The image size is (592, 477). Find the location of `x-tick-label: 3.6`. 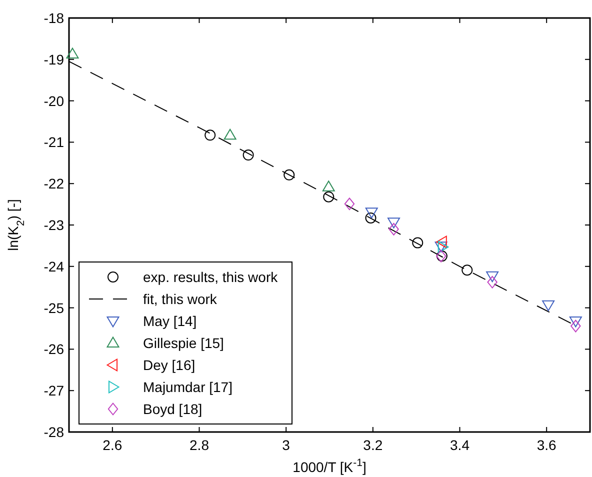

x-tick-label: 3.6 is located at coordinates (546, 445).